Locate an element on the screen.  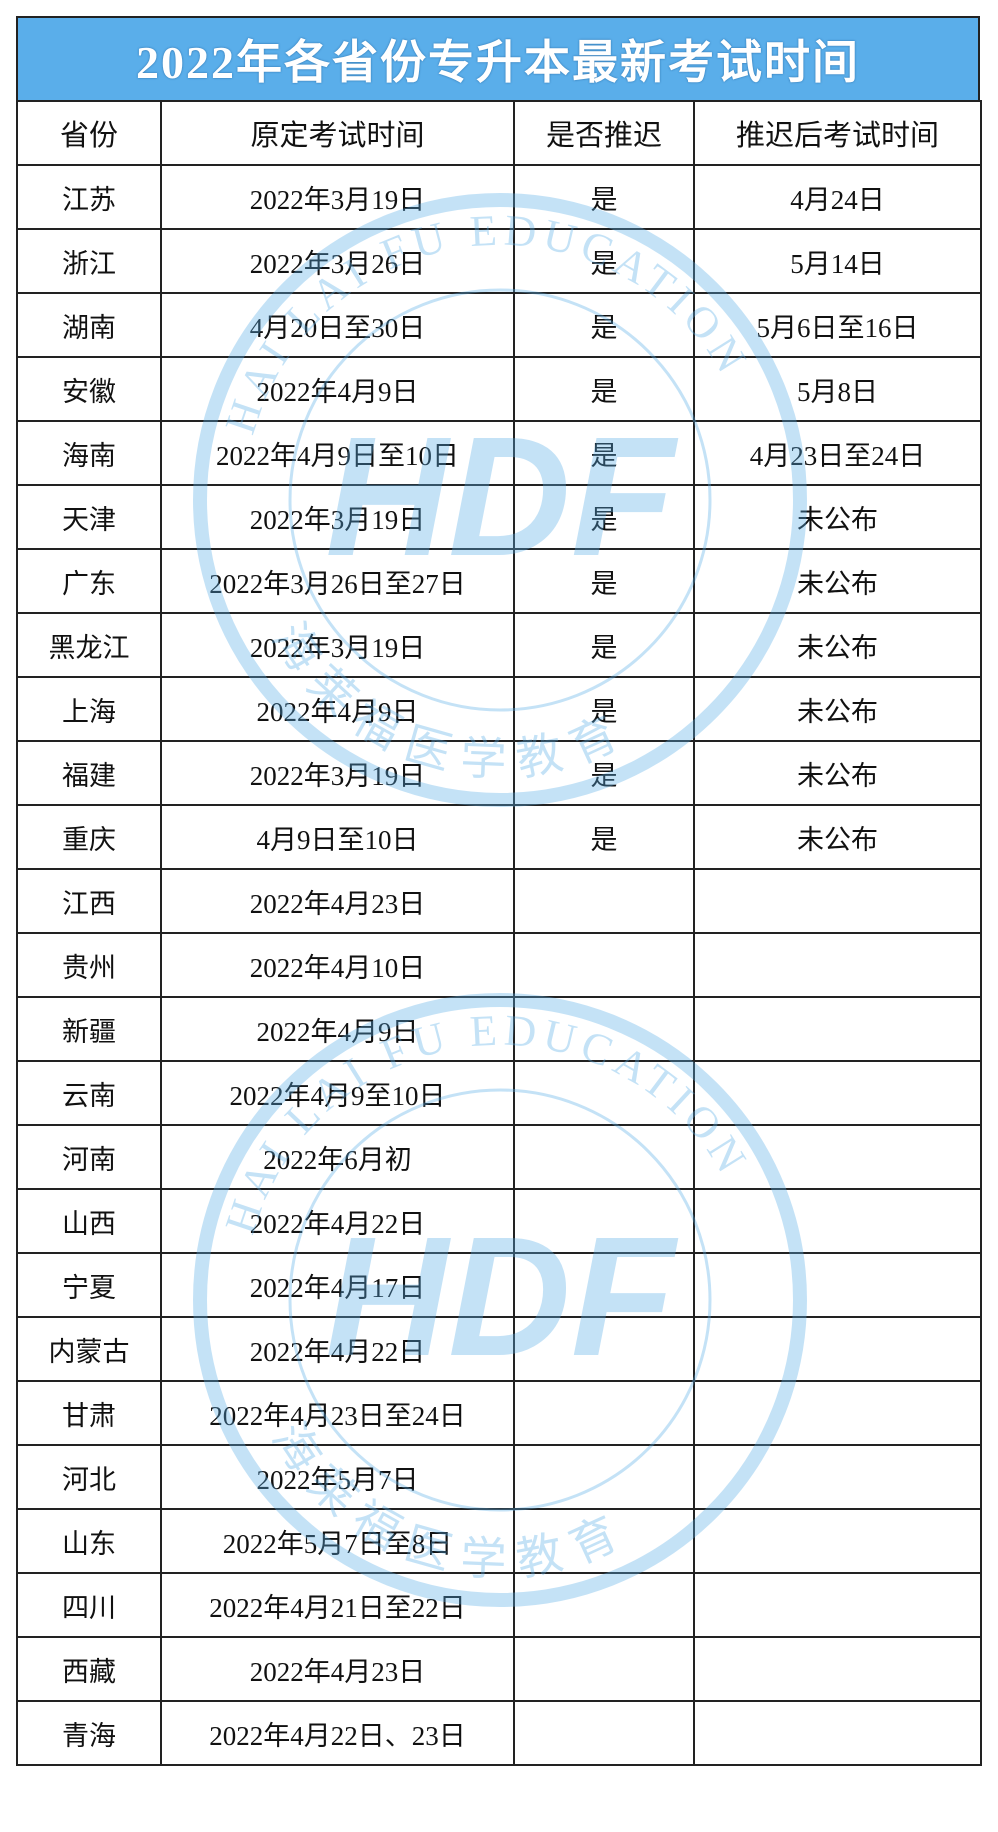
cell-province: 西藏 is located at coordinates (89, 1669).